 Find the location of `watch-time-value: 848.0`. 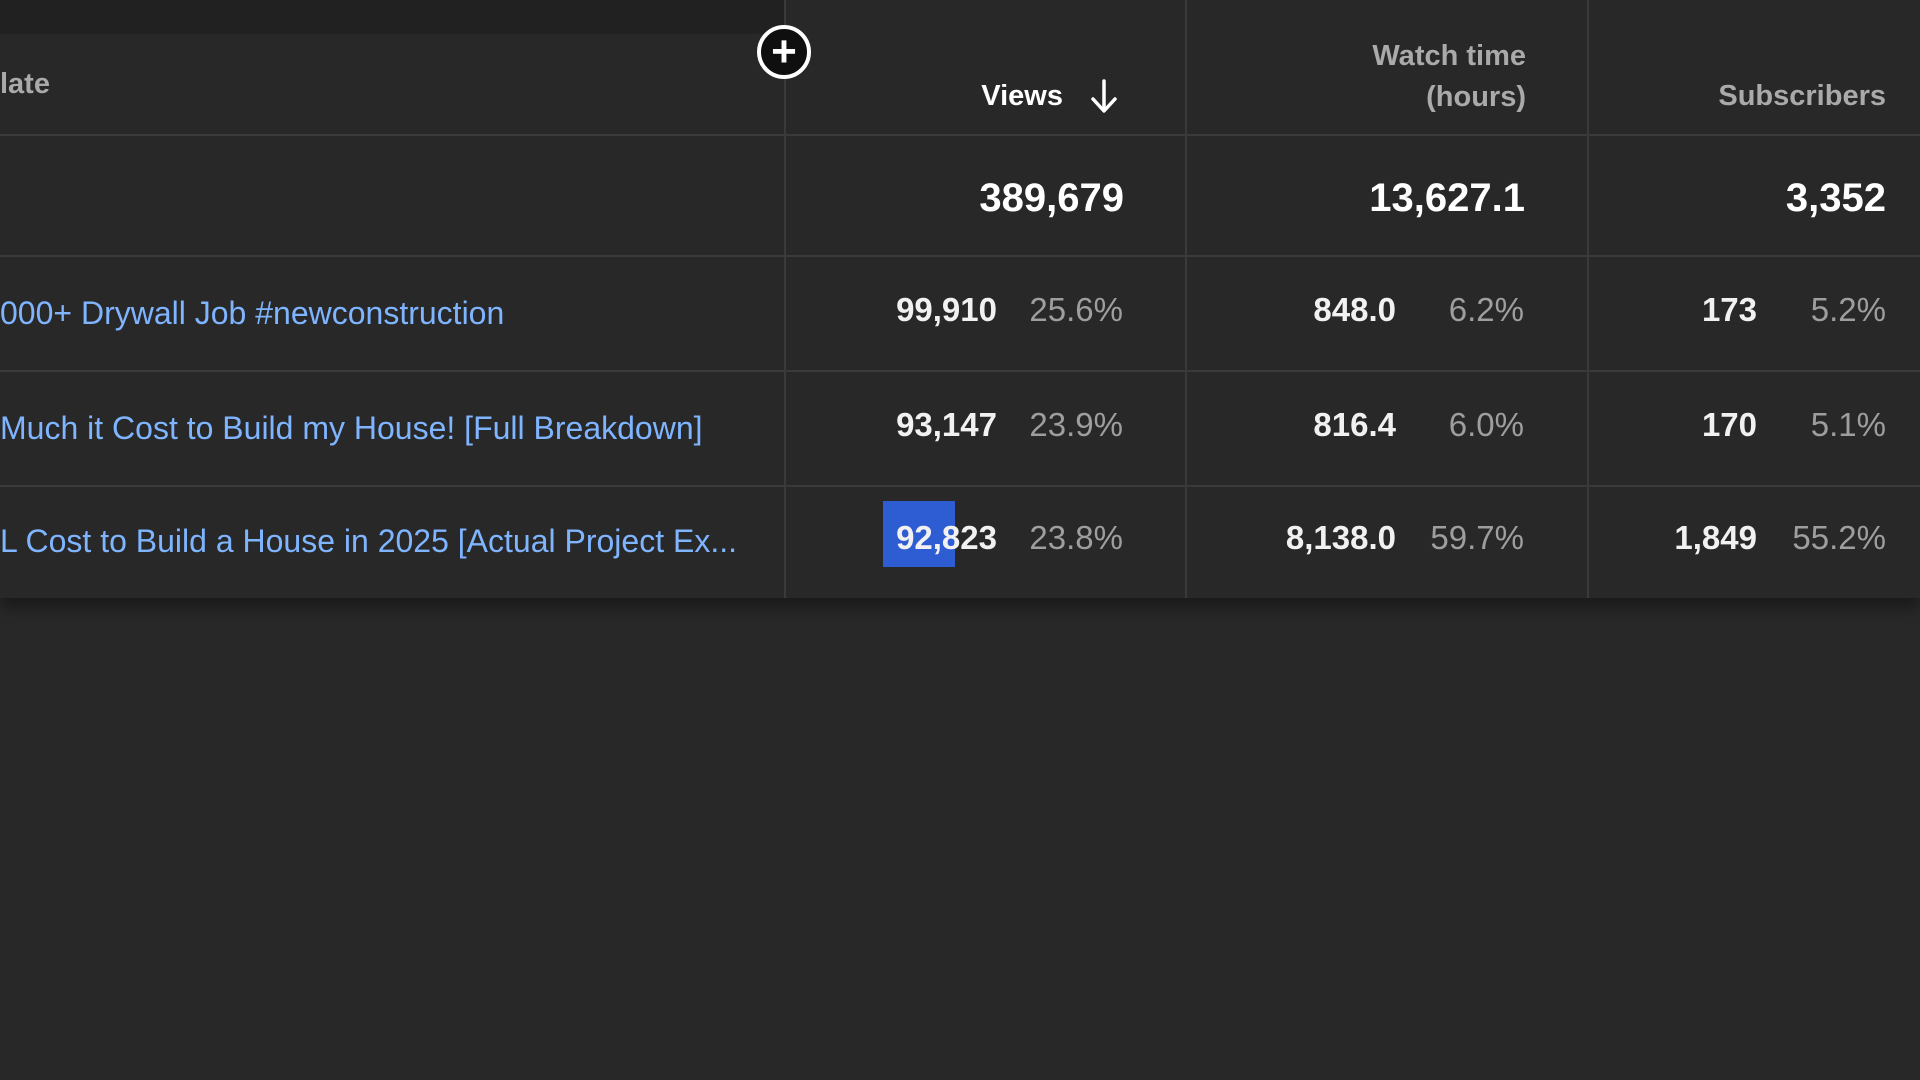

watch-time-value: 848.0 is located at coordinates (1354, 309).